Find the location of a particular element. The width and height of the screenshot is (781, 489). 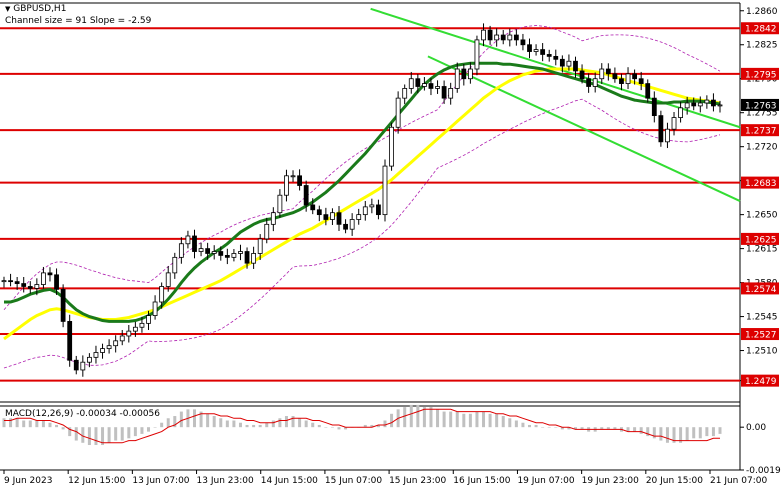

level-tag is located at coordinates (760, 28).